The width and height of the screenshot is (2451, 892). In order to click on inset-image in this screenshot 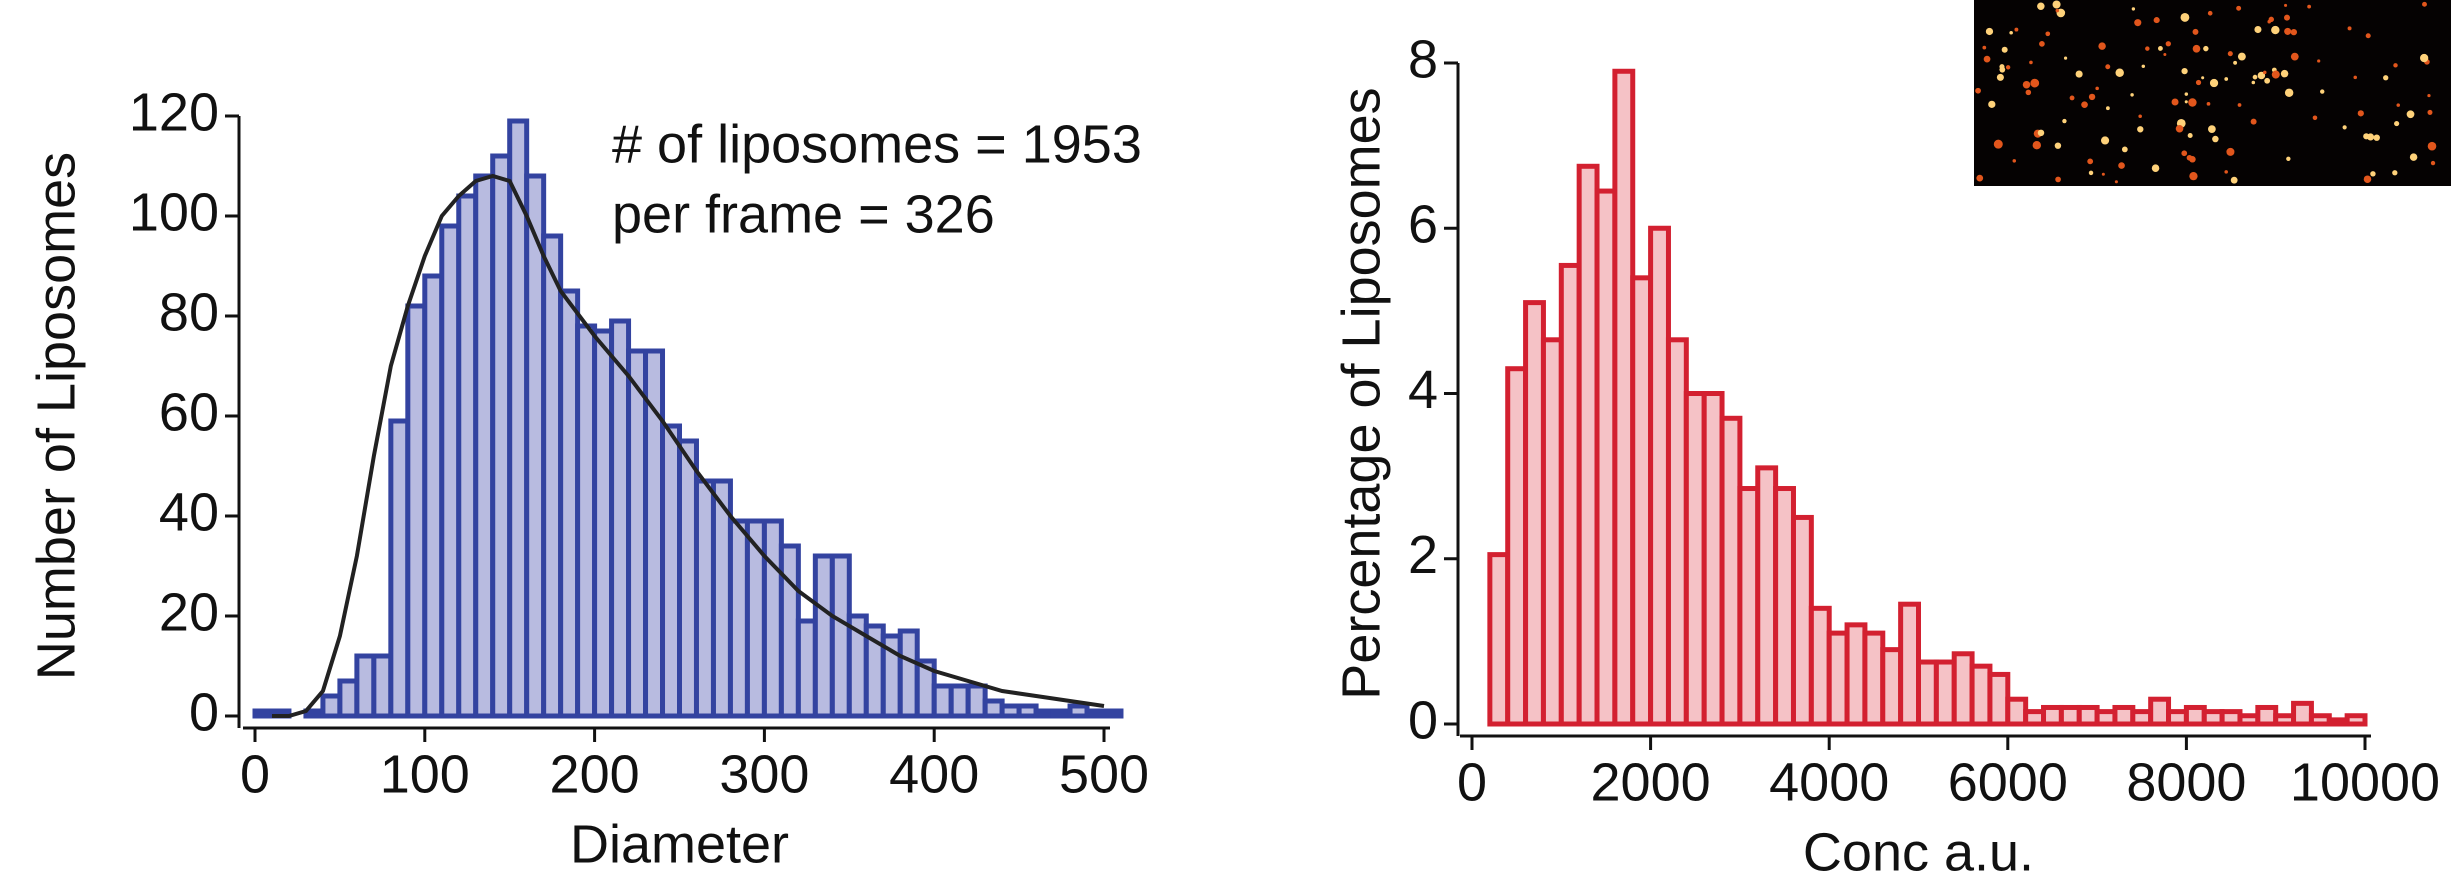, I will do `click(2212, 93)`.